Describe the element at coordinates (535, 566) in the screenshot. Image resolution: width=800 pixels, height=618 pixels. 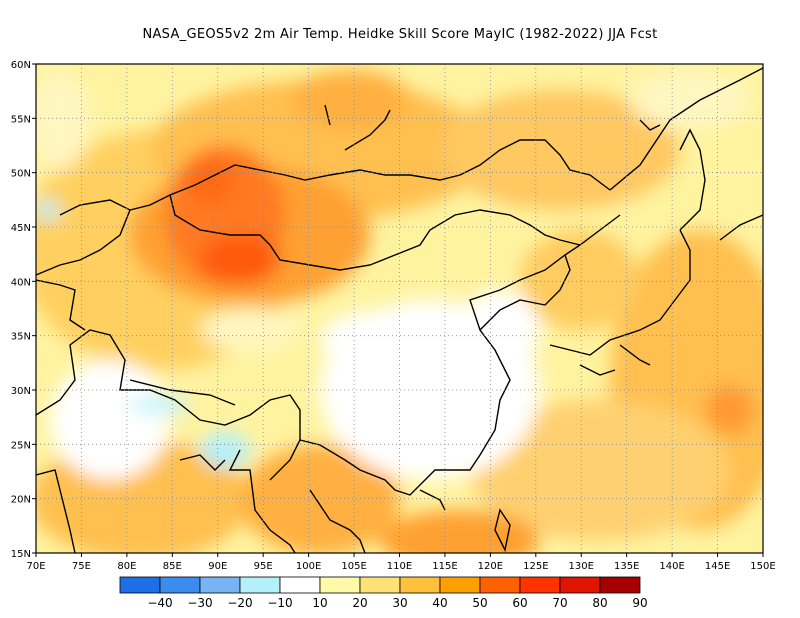
I see `lon-tick-label: 125E` at that location.